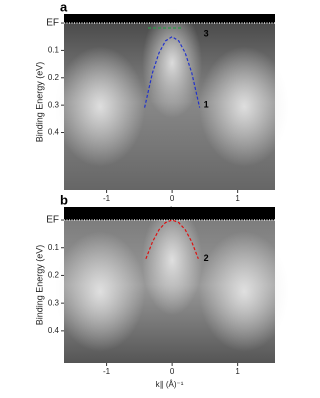  What do you see at coordinates (64, 7) in the screenshot?
I see `panel-label: a` at bounding box center [64, 7].